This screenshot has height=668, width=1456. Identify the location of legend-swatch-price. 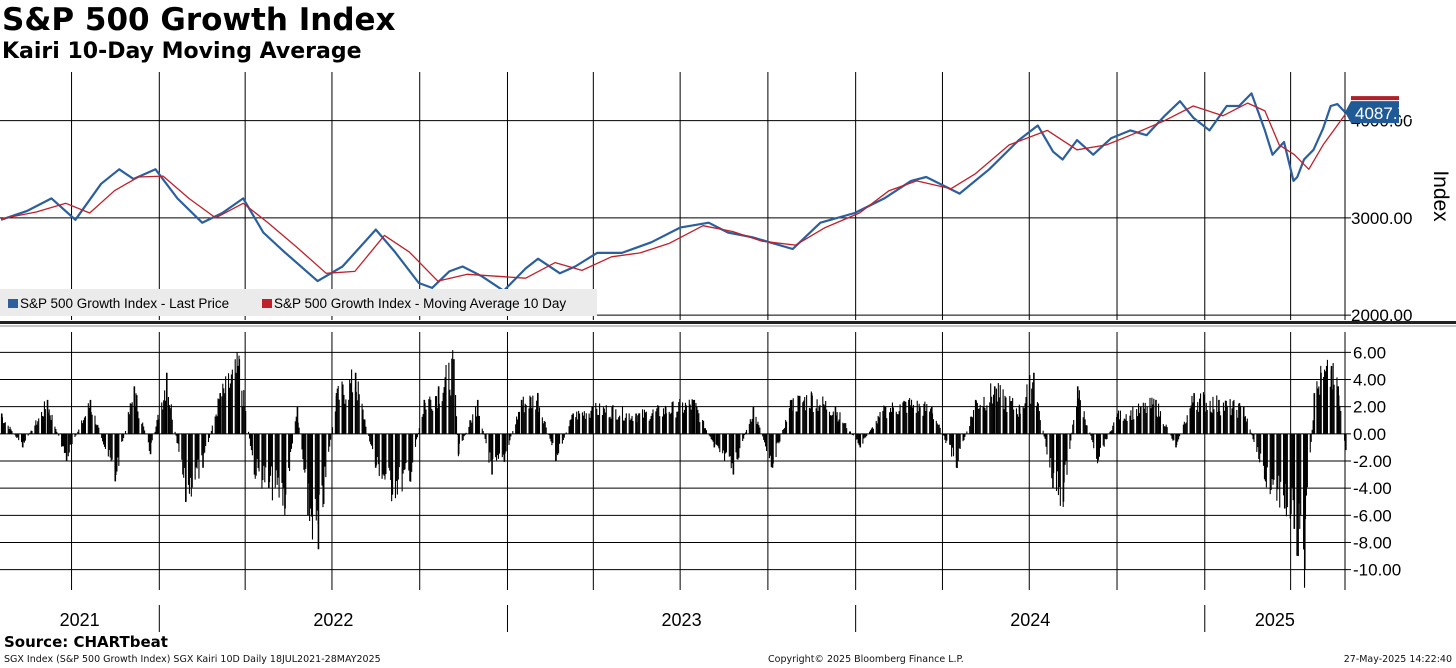
(13, 303).